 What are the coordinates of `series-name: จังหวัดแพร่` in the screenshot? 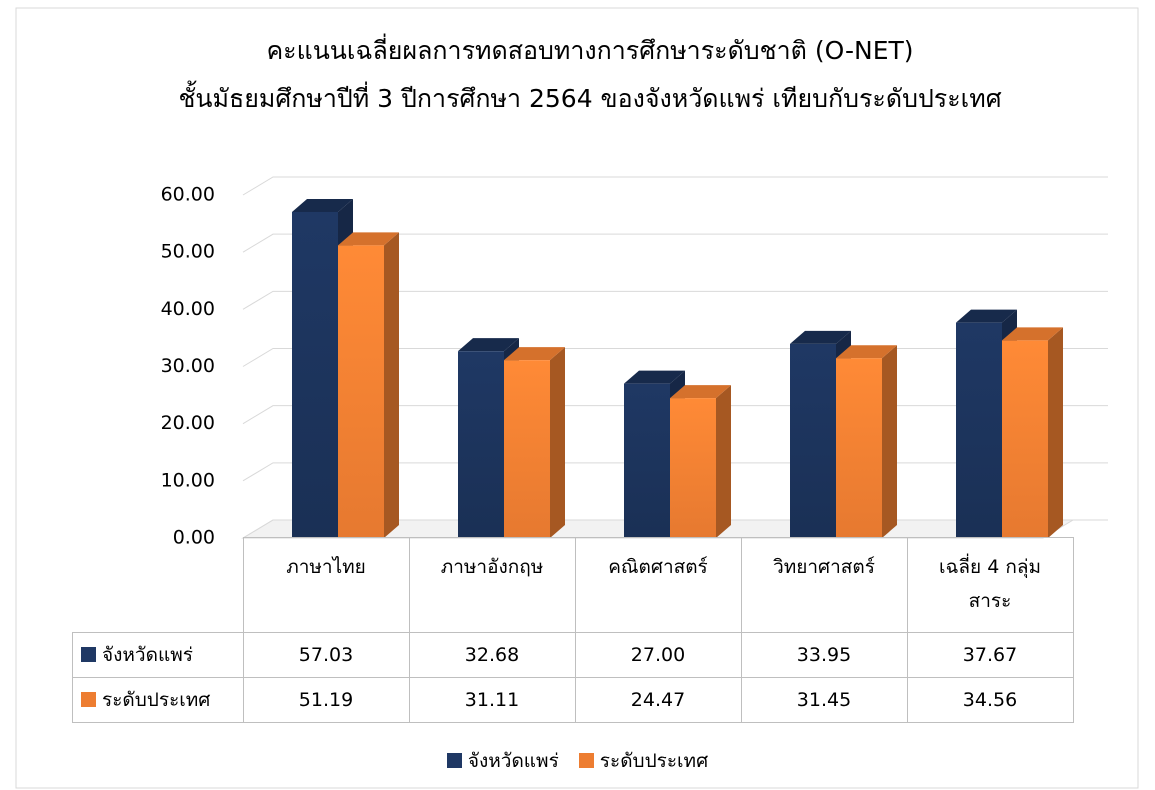 It's located at (147, 655).